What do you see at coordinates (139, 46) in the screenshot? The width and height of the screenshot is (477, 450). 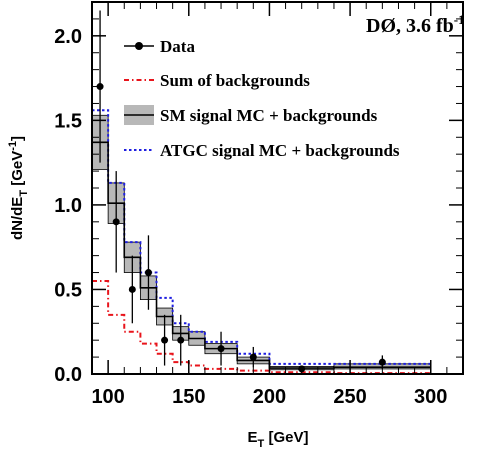 I see `legend-data-marker` at bounding box center [139, 46].